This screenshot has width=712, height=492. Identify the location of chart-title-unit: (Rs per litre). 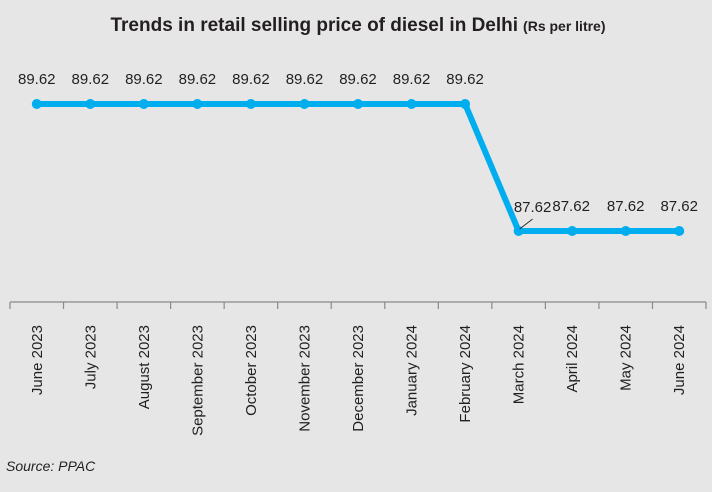
(564, 26).